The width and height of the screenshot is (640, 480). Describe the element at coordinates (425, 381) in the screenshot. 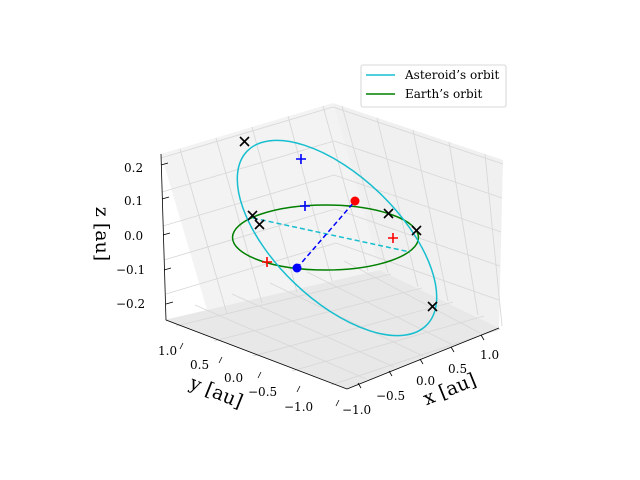

I see `x-tick-label: 0.0` at that location.